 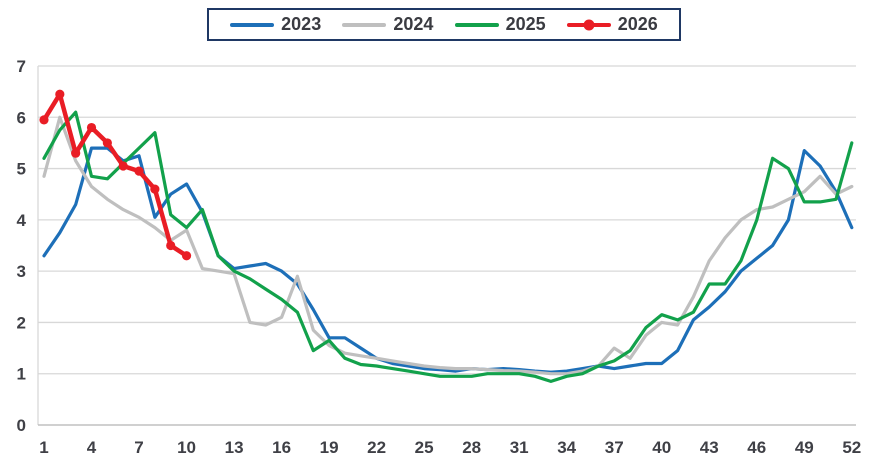 What do you see at coordinates (186, 447) in the screenshot?
I see `svg-text: 10` at bounding box center [186, 447].